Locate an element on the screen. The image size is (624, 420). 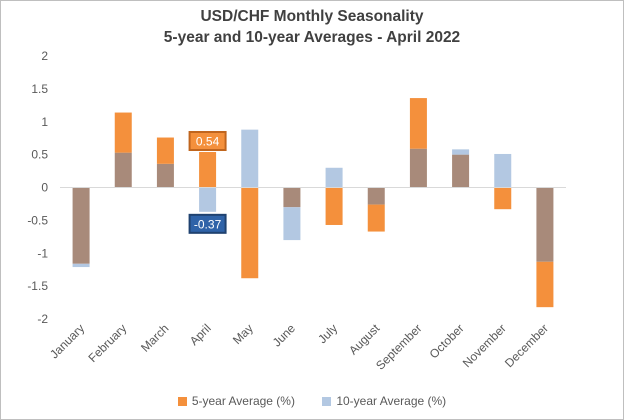
data-label: 0.54 is located at coordinates (208, 141).